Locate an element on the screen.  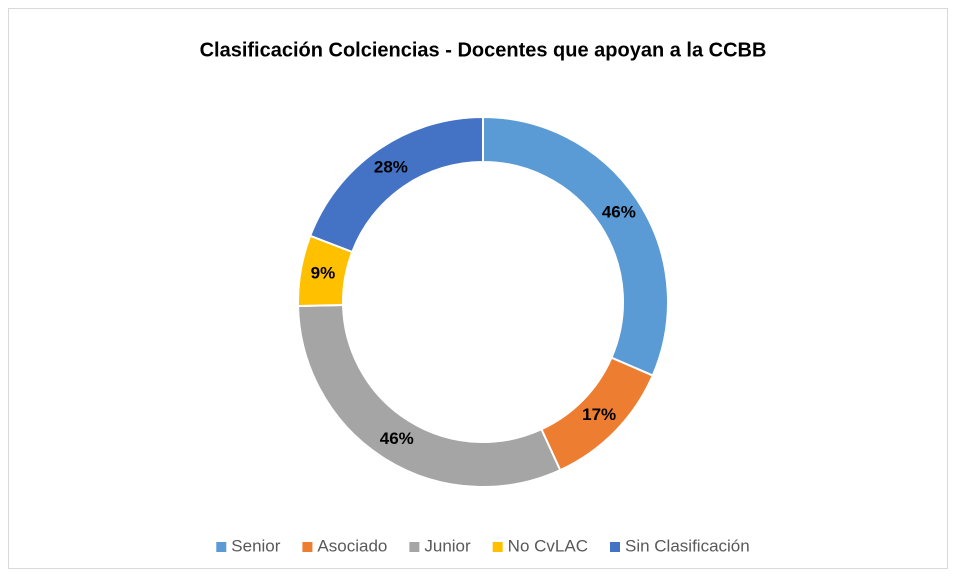
legend-label: Junior is located at coordinates (447, 545).